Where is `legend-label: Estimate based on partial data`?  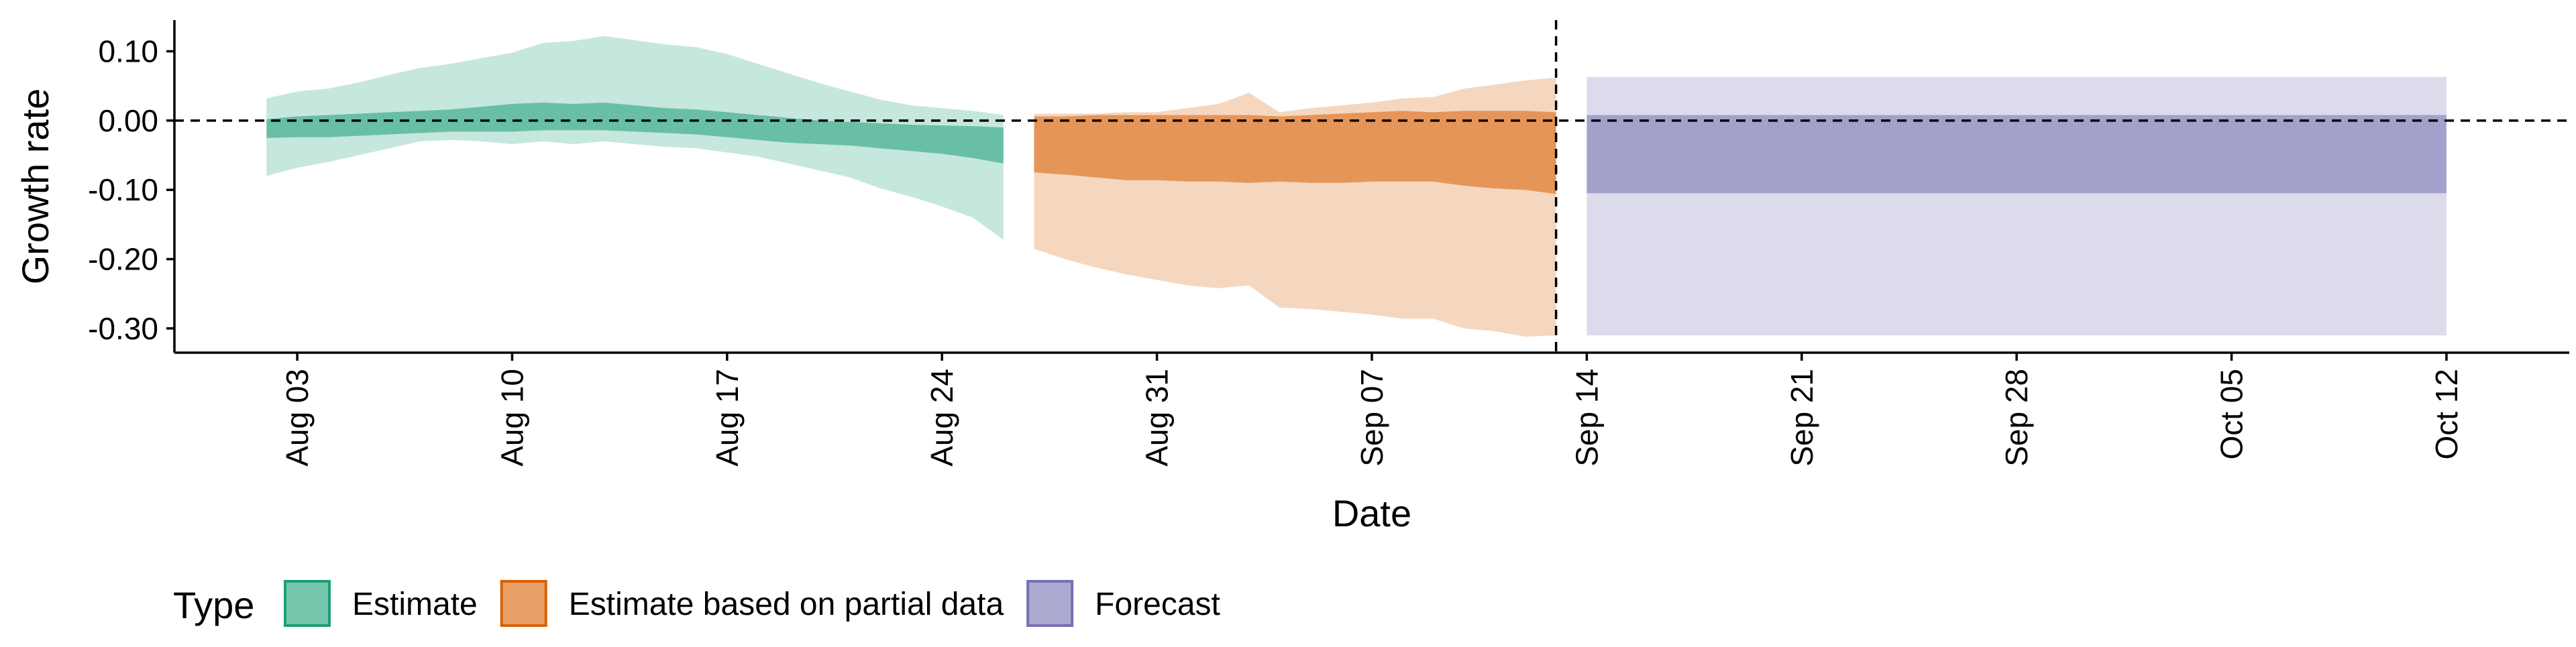 legend-label: Estimate based on partial data is located at coordinates (786, 604).